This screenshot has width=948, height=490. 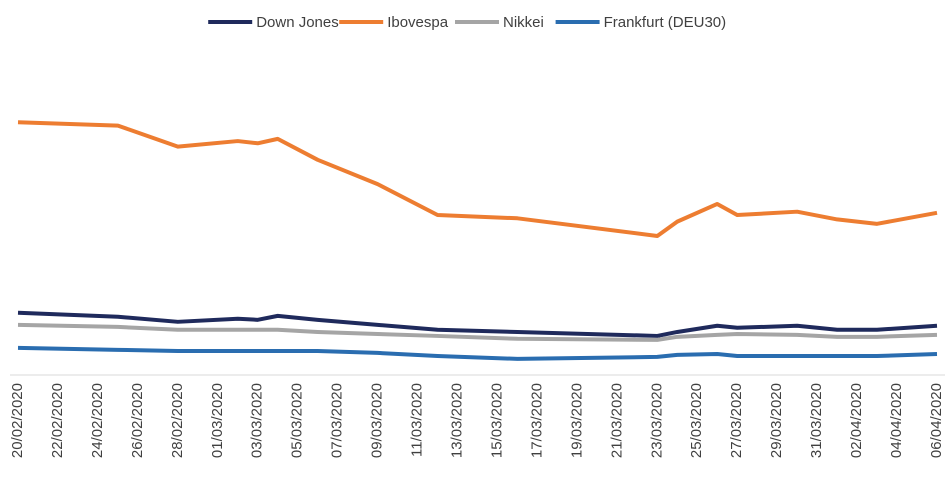 I want to click on x-tick-label: 25/03/2020, so click(x=696, y=420).